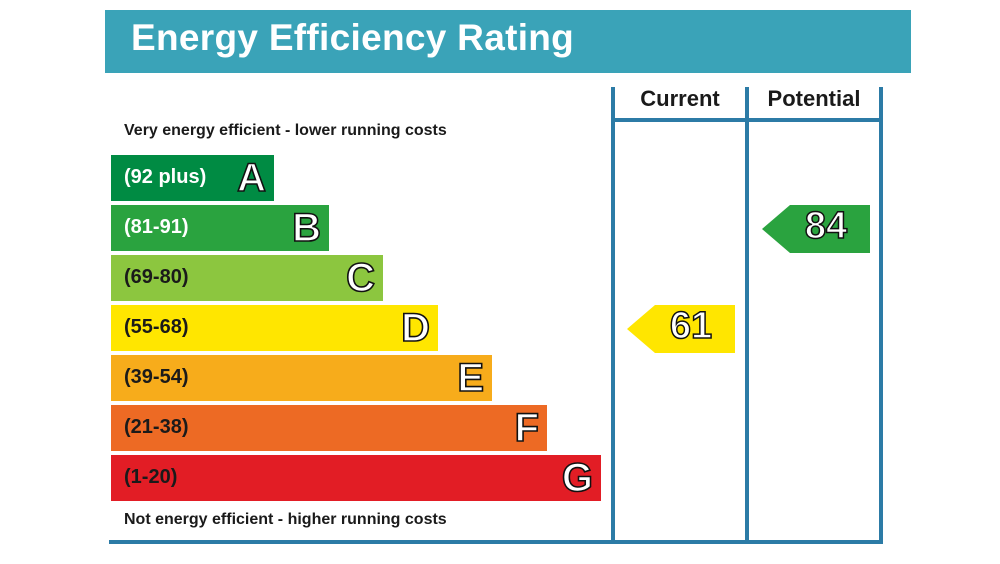  I want to click on band-range-label: (55-68), so click(156, 327).